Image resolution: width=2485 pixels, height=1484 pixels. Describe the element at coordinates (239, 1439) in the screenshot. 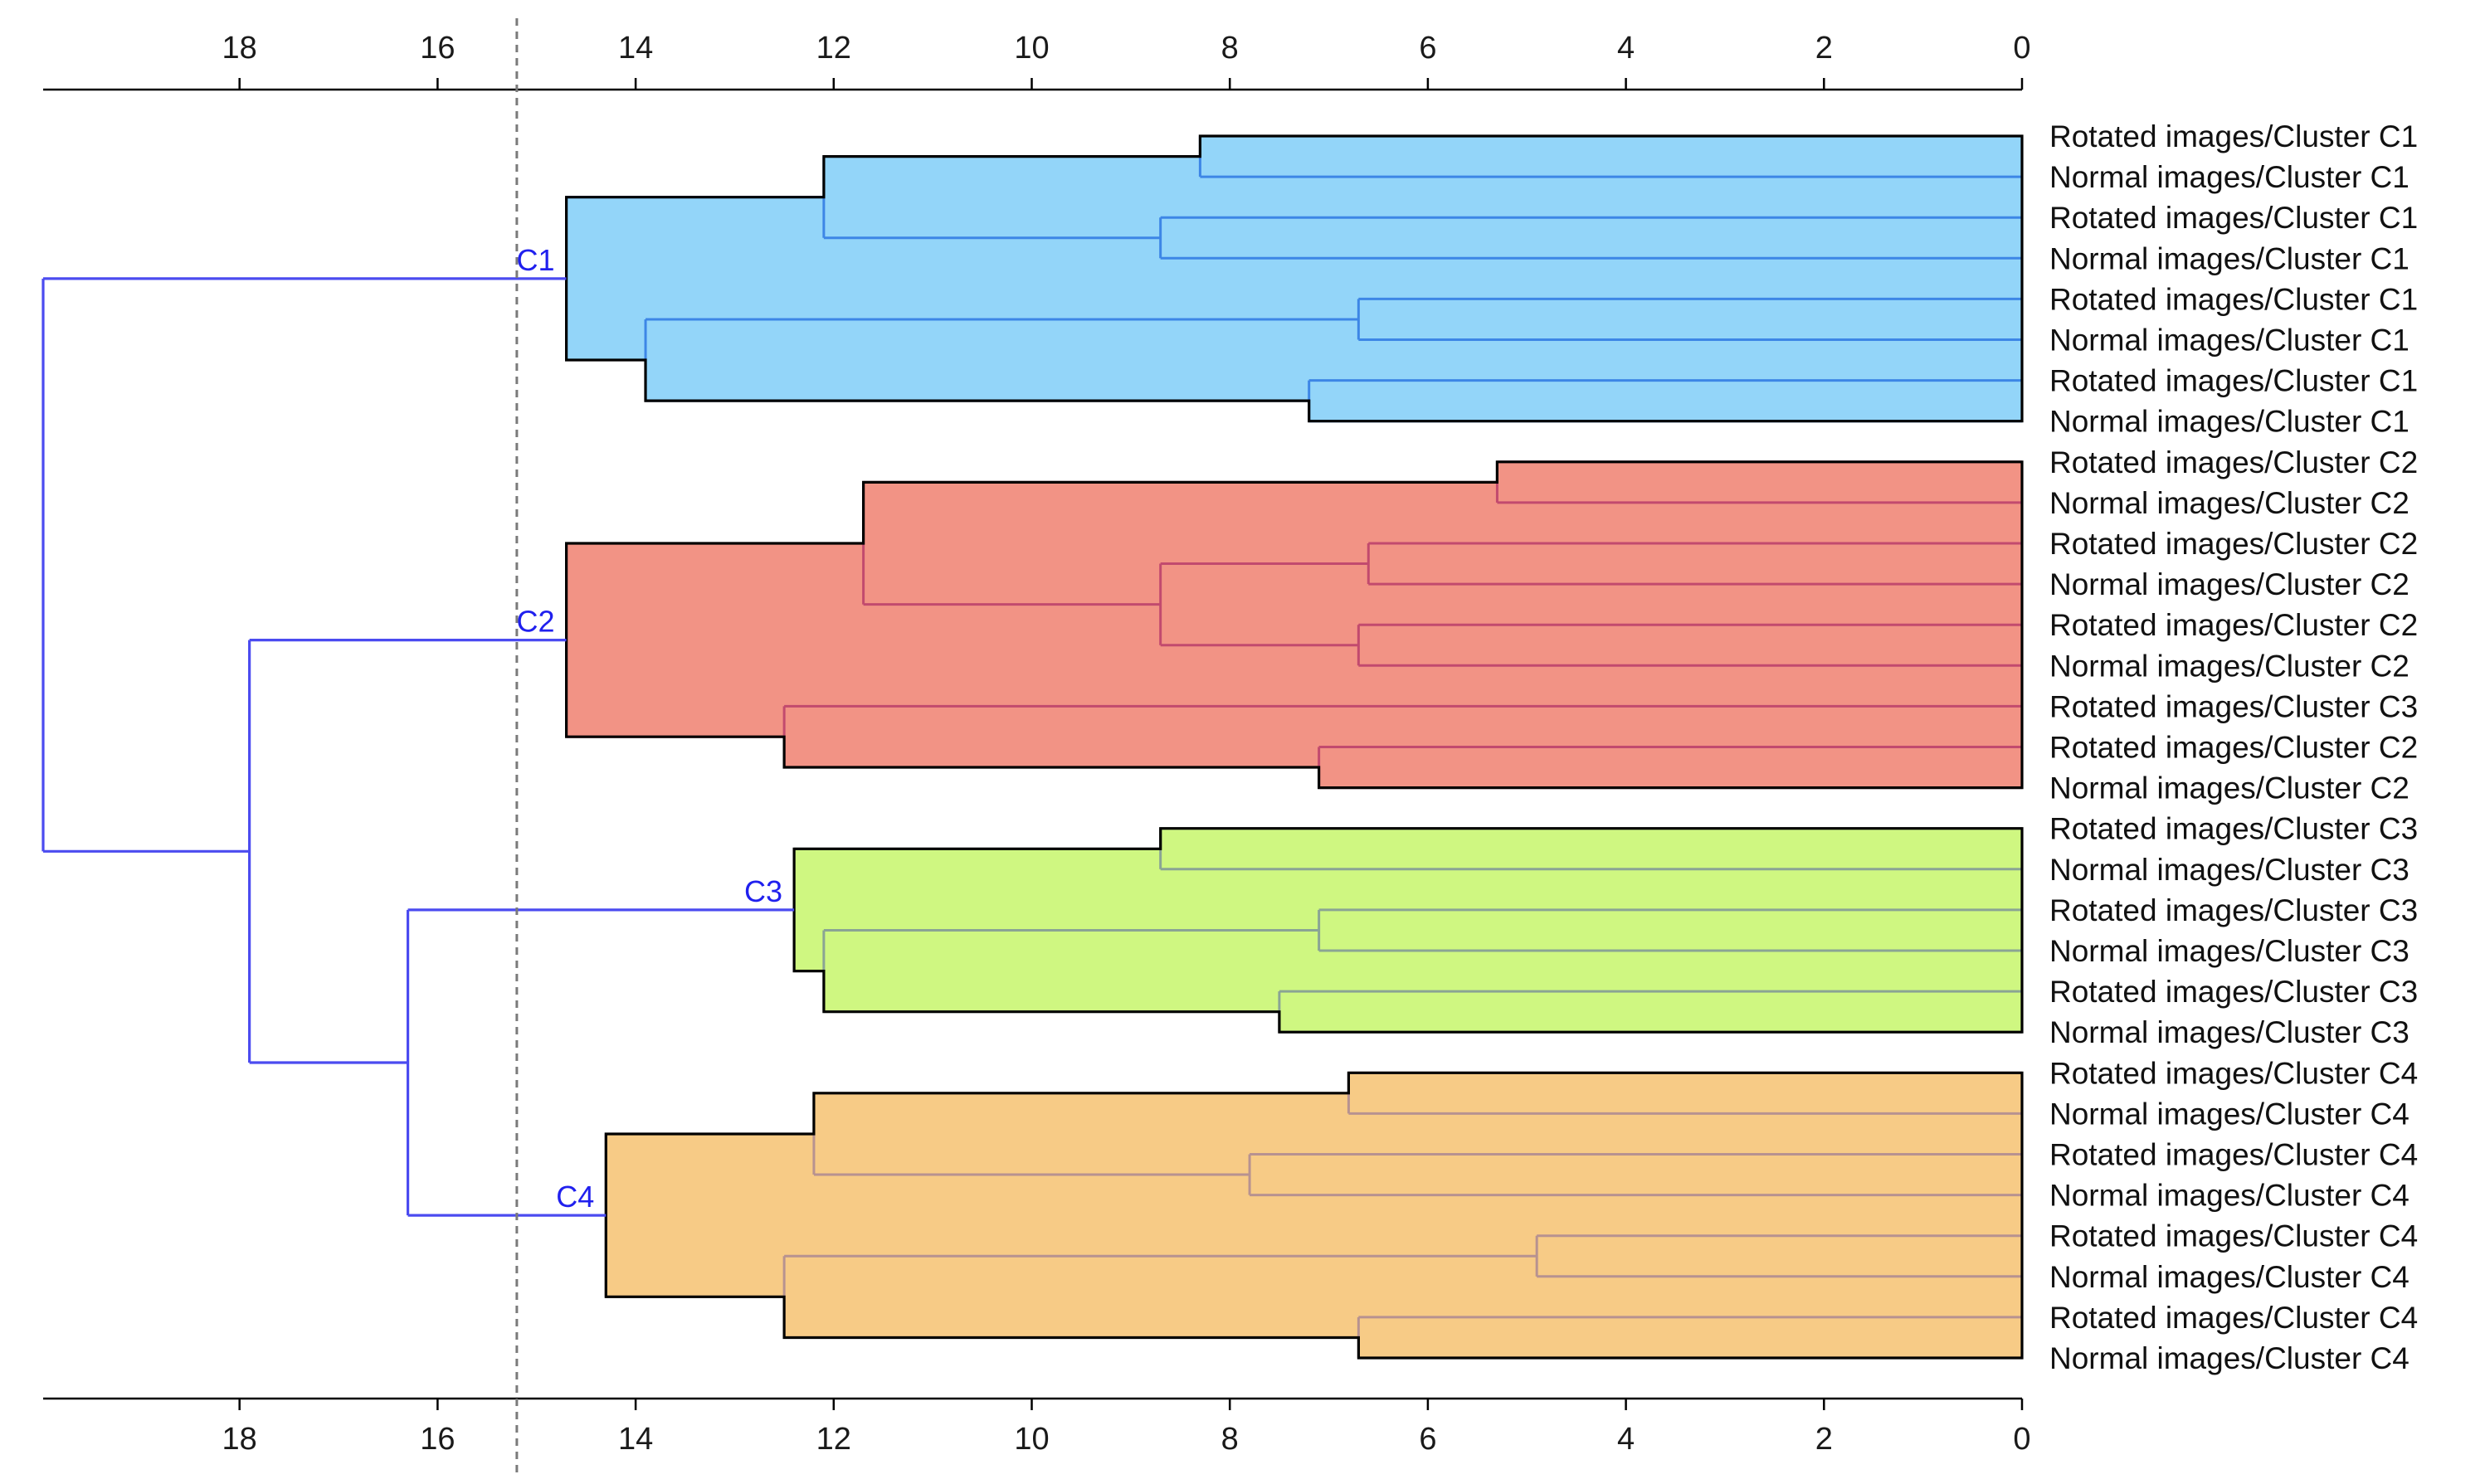

I see `x-tick-label-bottom: 18` at that location.